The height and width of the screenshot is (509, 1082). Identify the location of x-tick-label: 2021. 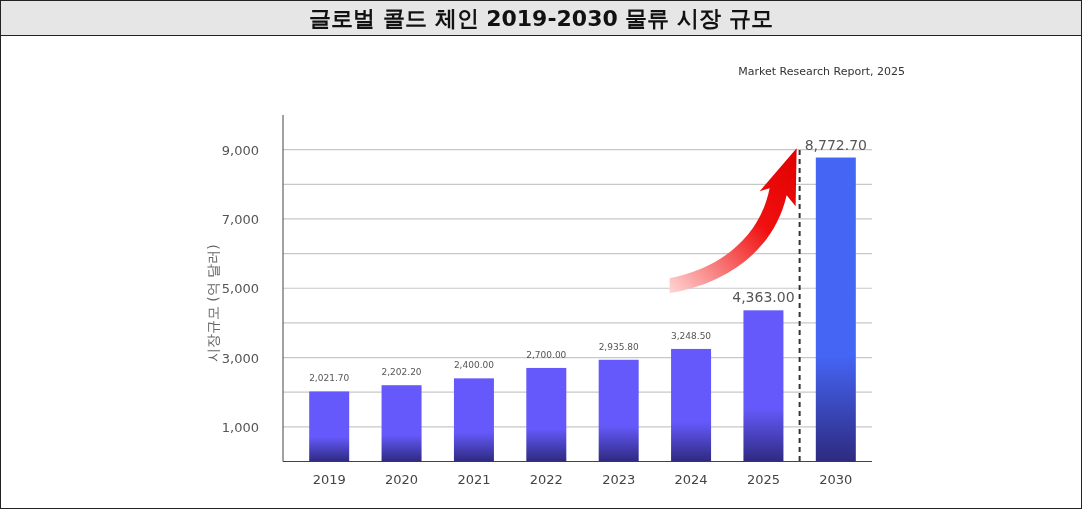
(474, 479).